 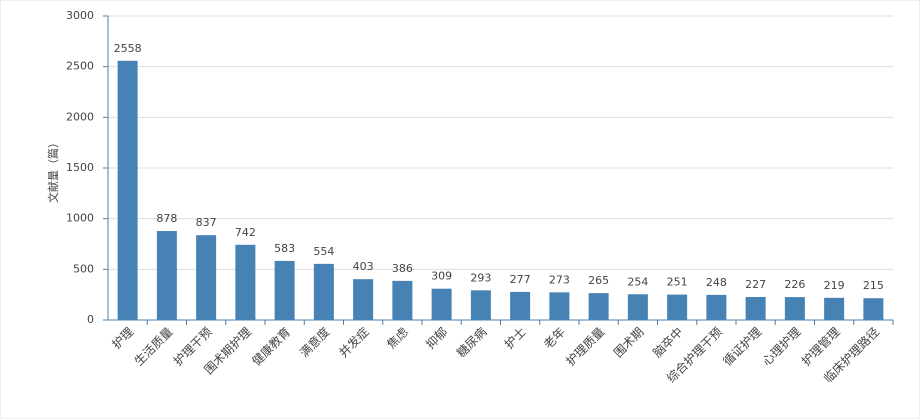 What do you see at coordinates (128, 48) in the screenshot?
I see `value-label: 2558` at bounding box center [128, 48].